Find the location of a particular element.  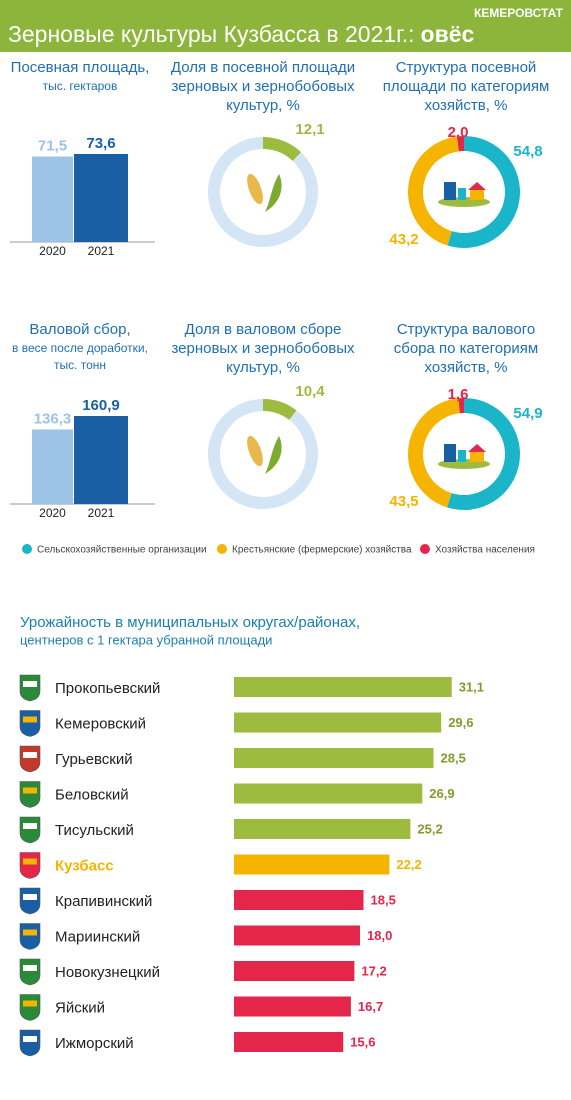

donut-track is located at coordinates (262, 454).